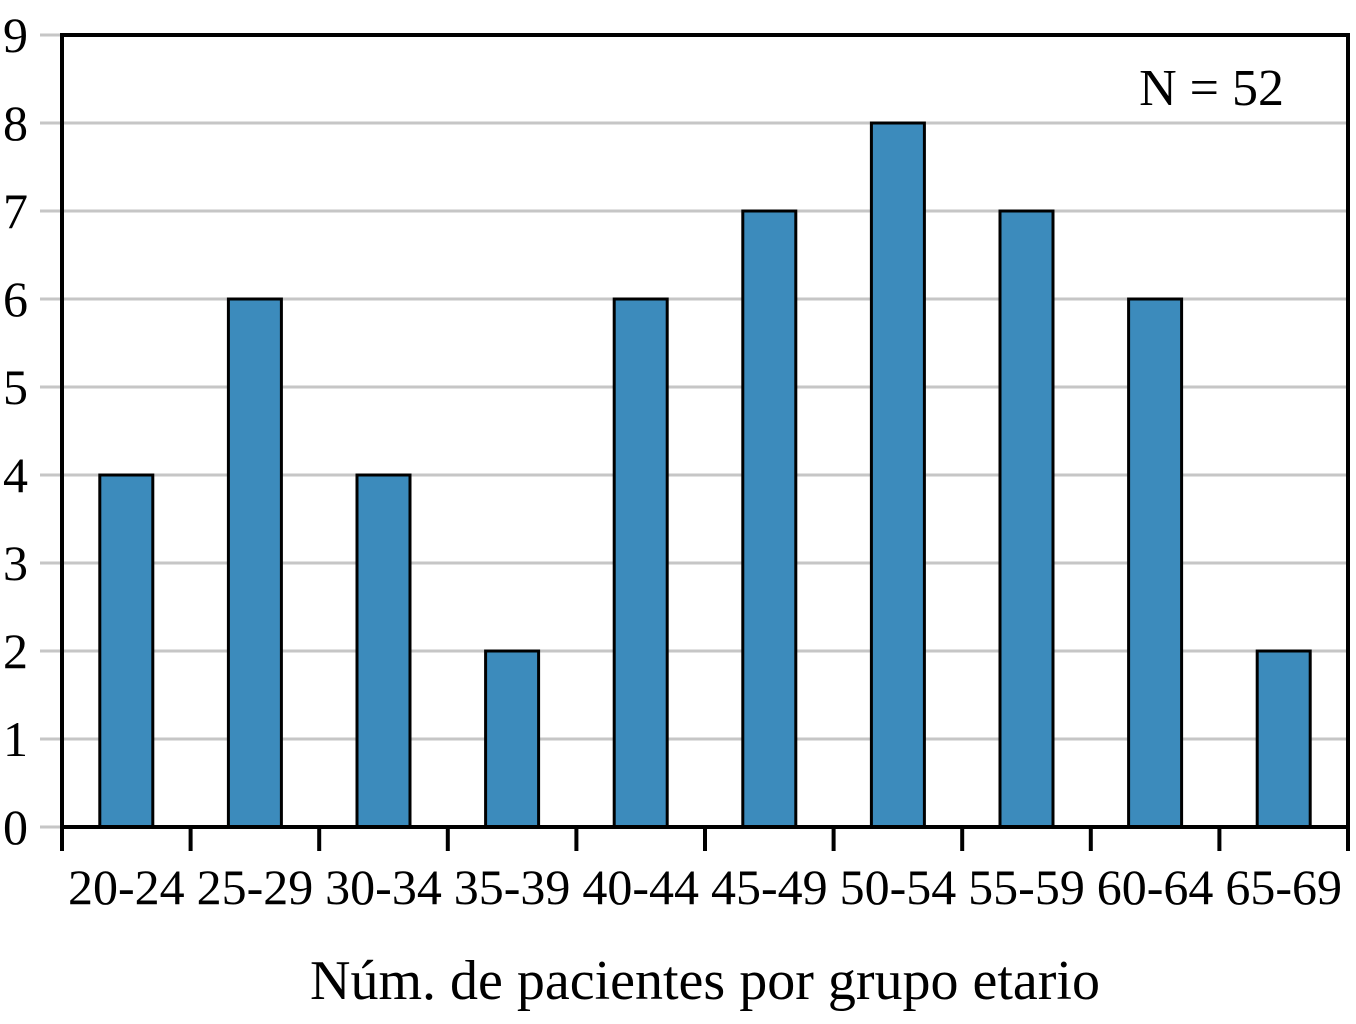 The width and height of the screenshot is (1356, 1024). I want to click on y-tick-label-8: 8, so click(15, 123).